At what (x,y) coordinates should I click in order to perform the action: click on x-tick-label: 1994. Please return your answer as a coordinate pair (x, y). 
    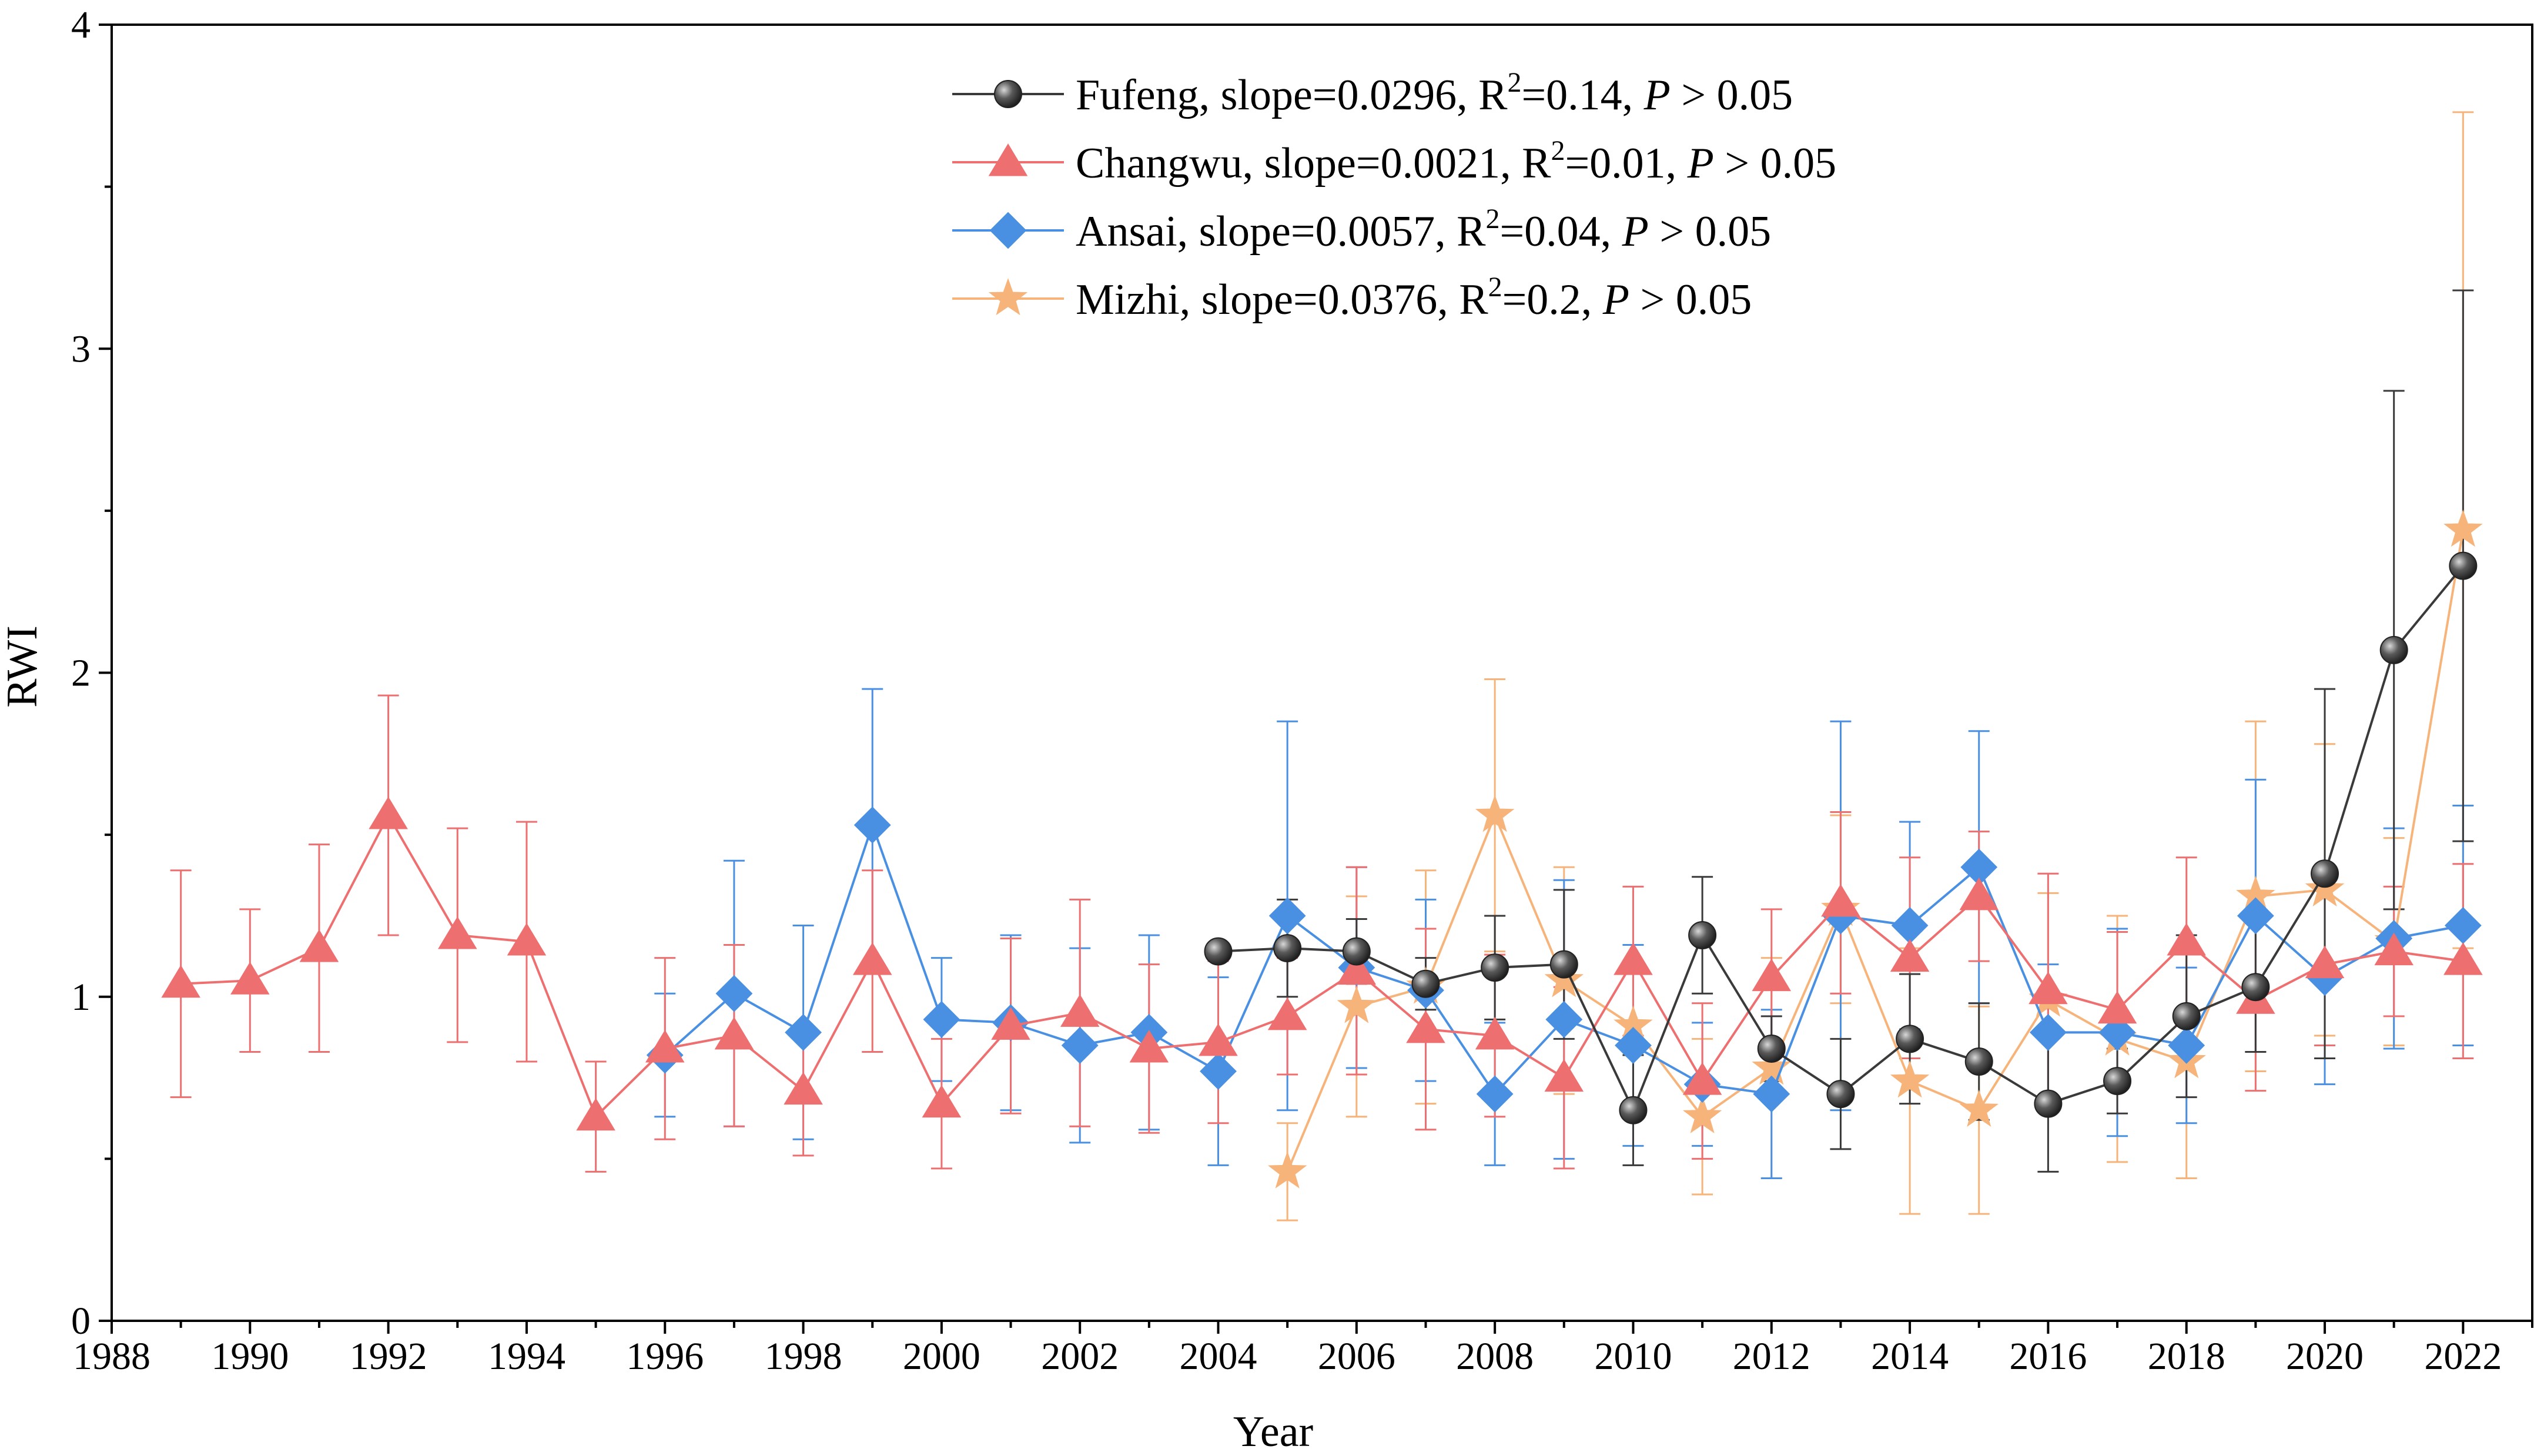
    Looking at the image, I should click on (526, 1356).